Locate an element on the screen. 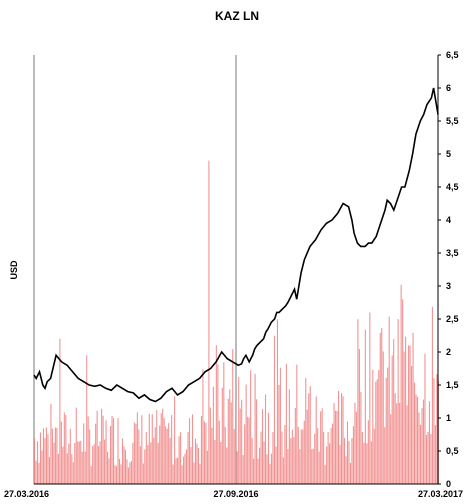  y-tick-label: 1,5 is located at coordinates (452, 385).